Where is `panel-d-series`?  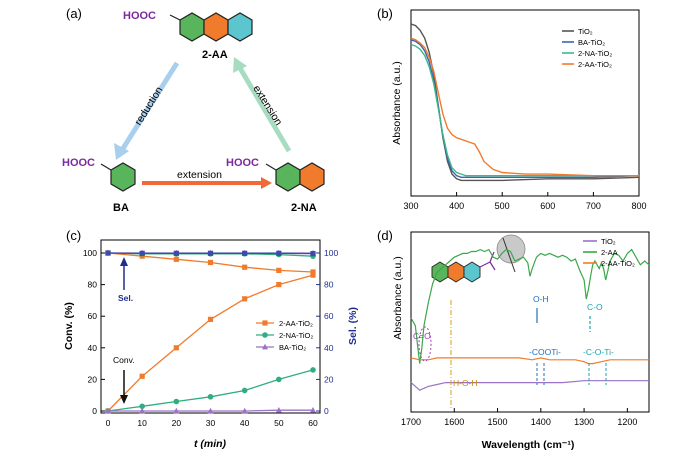 panel-d-series is located at coordinates (530, 319).